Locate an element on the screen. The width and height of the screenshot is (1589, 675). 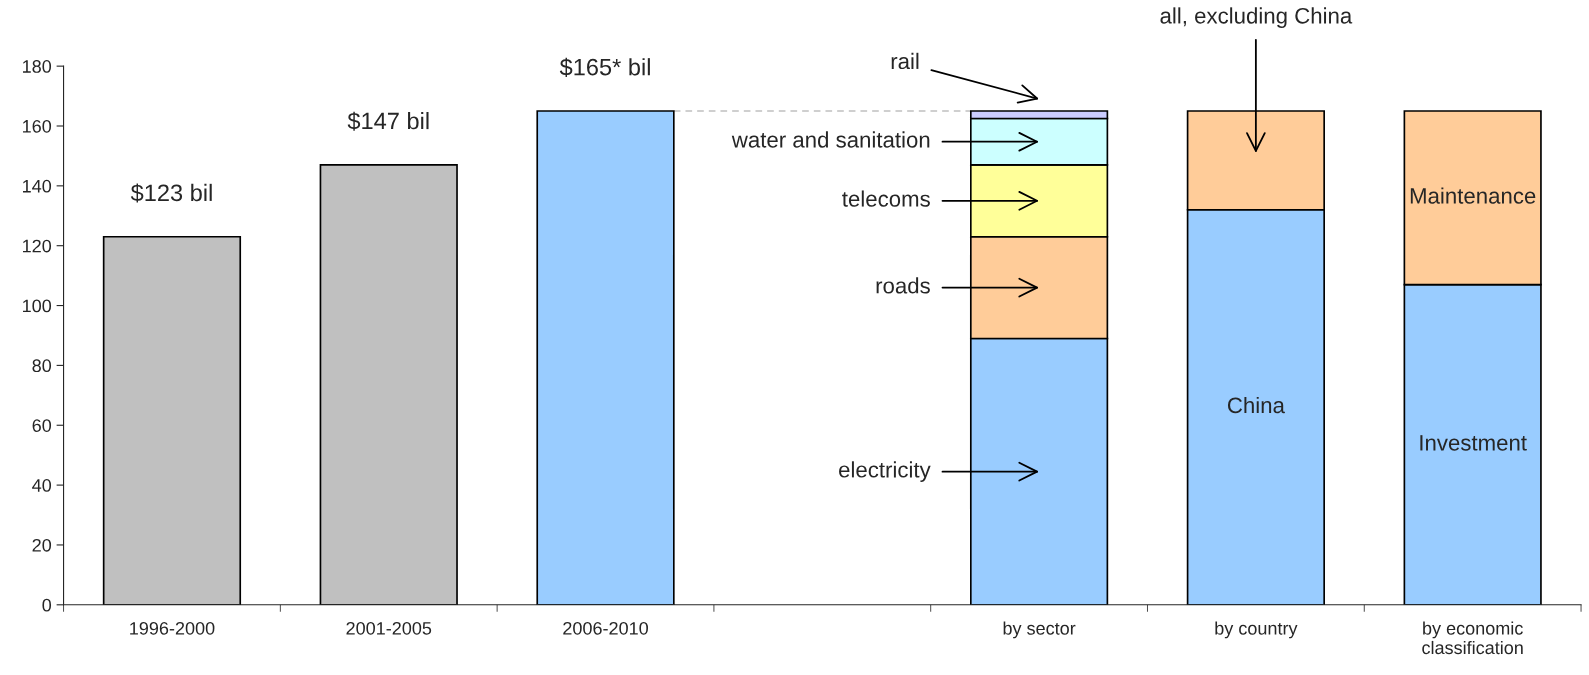
y-tick-label: 60 is located at coordinates (42, 425).